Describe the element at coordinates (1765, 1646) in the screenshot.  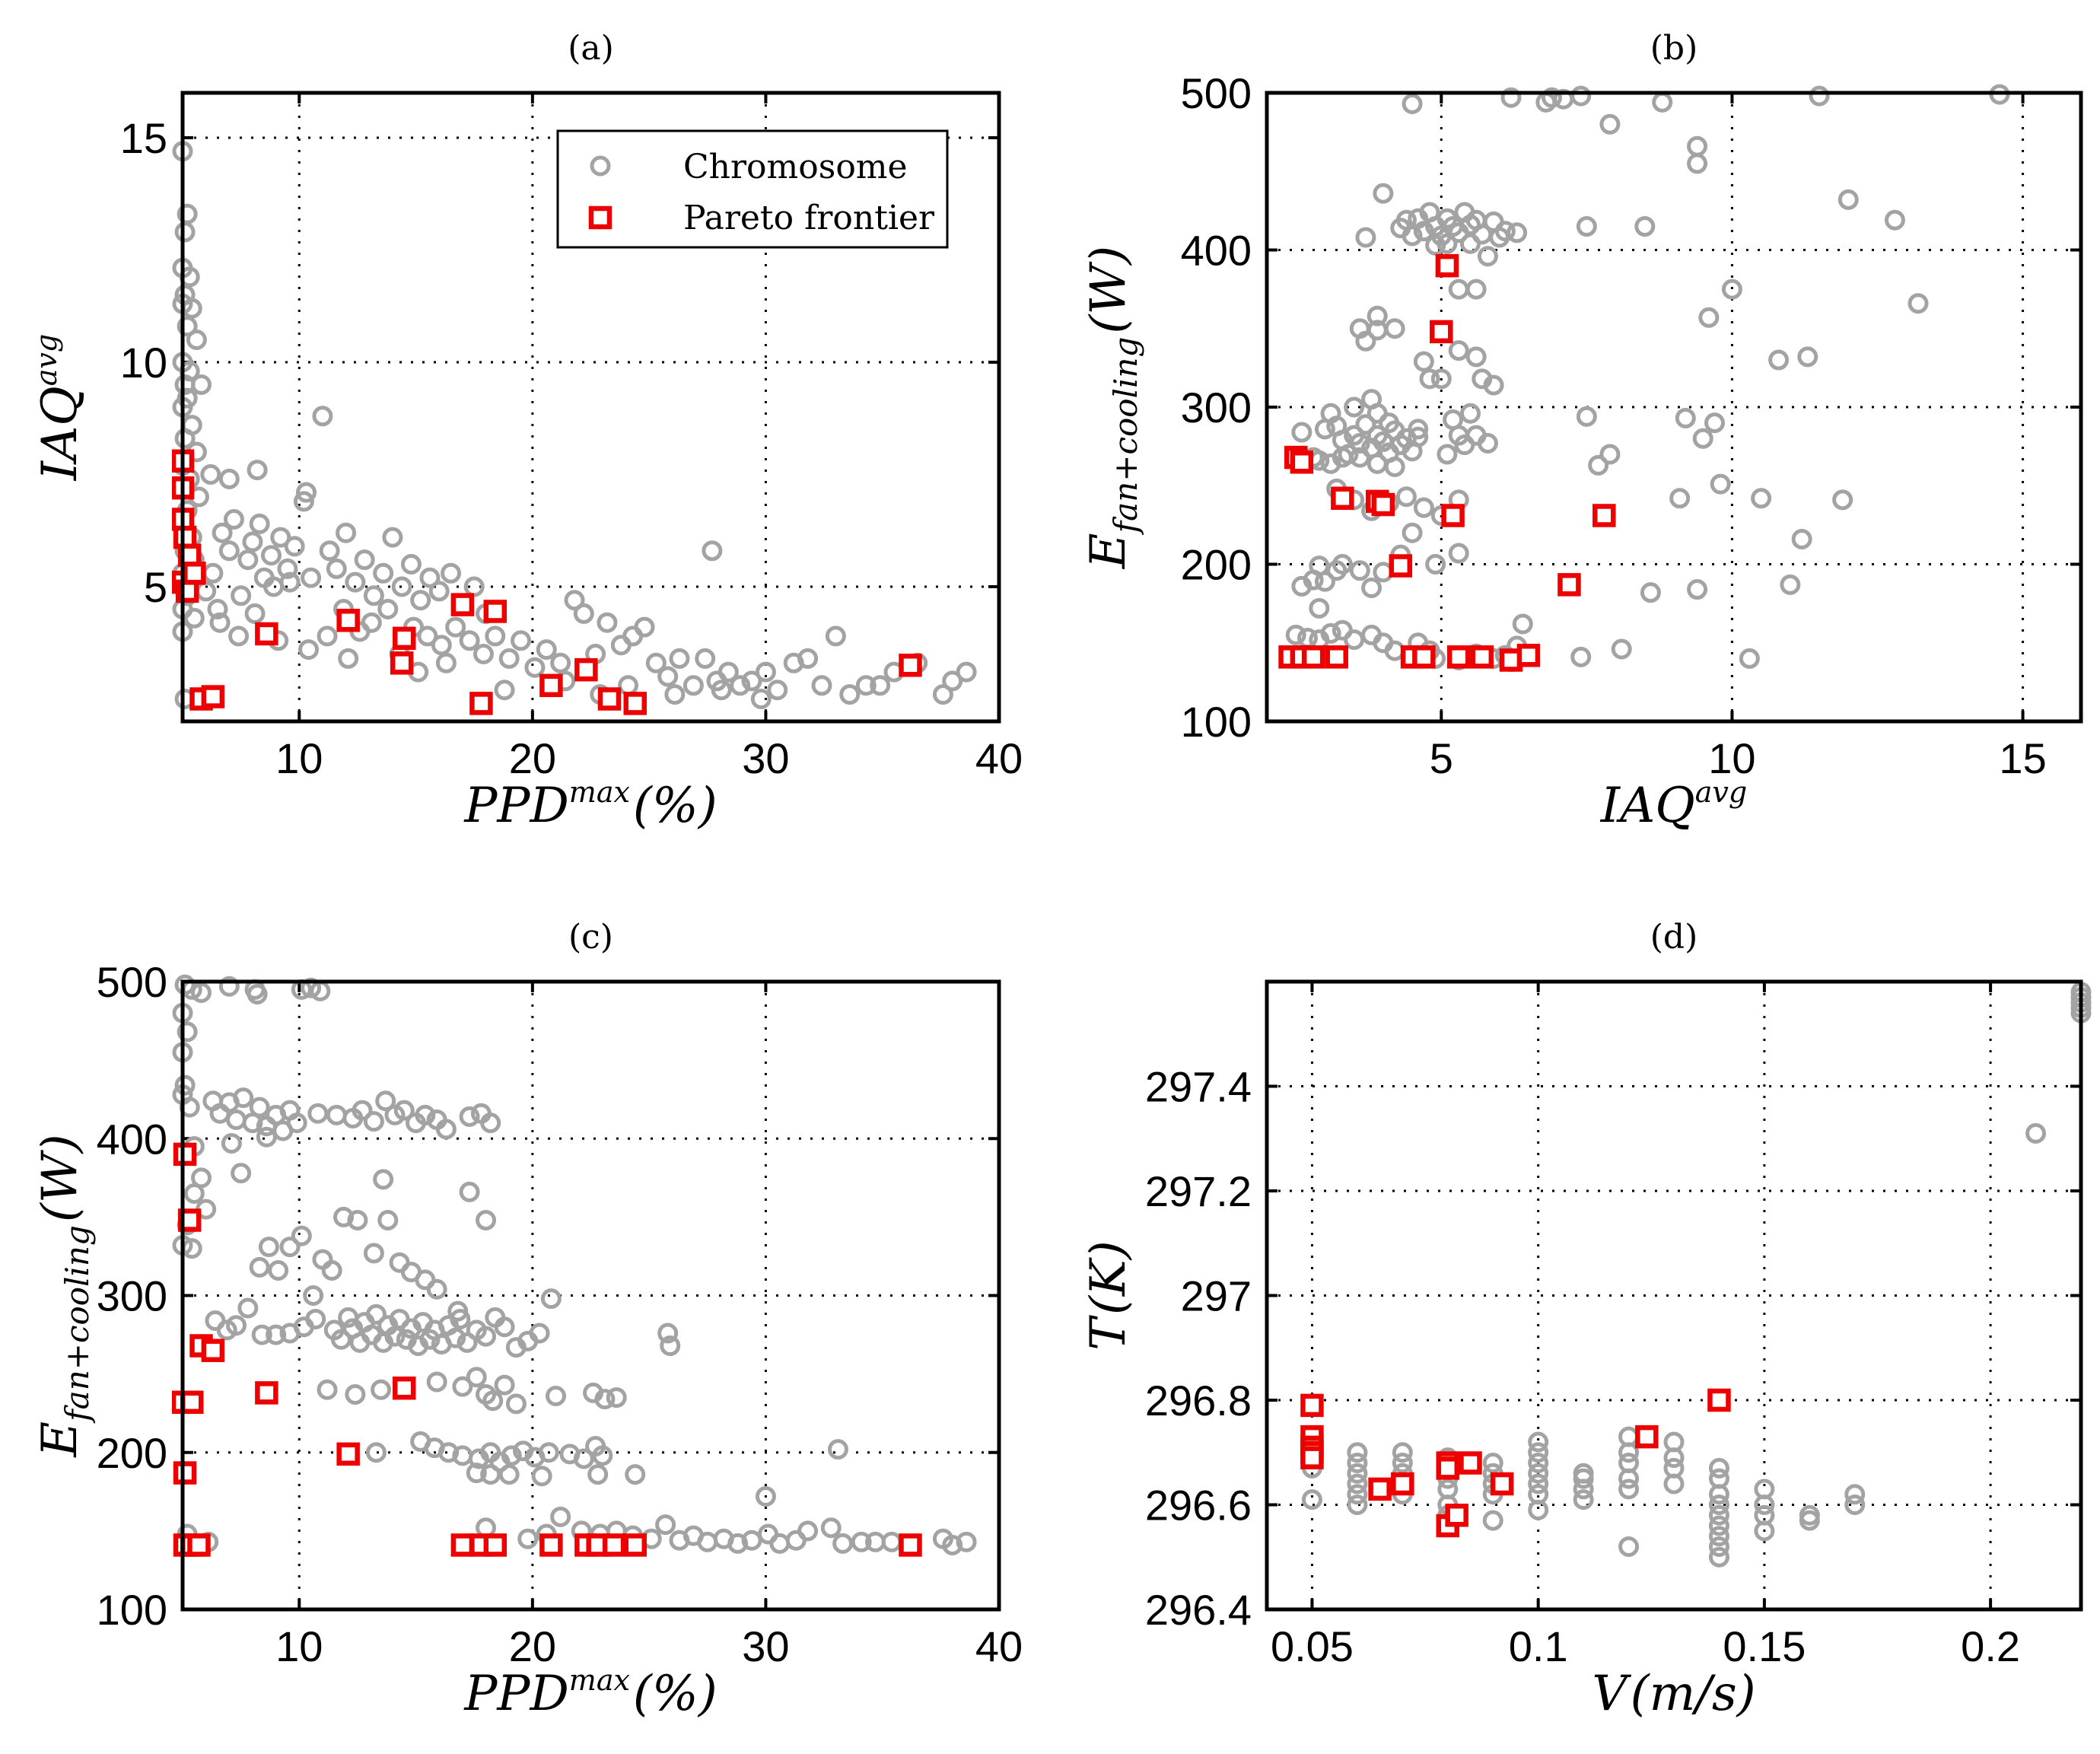
I see `x-tick-label: 0.15` at that location.